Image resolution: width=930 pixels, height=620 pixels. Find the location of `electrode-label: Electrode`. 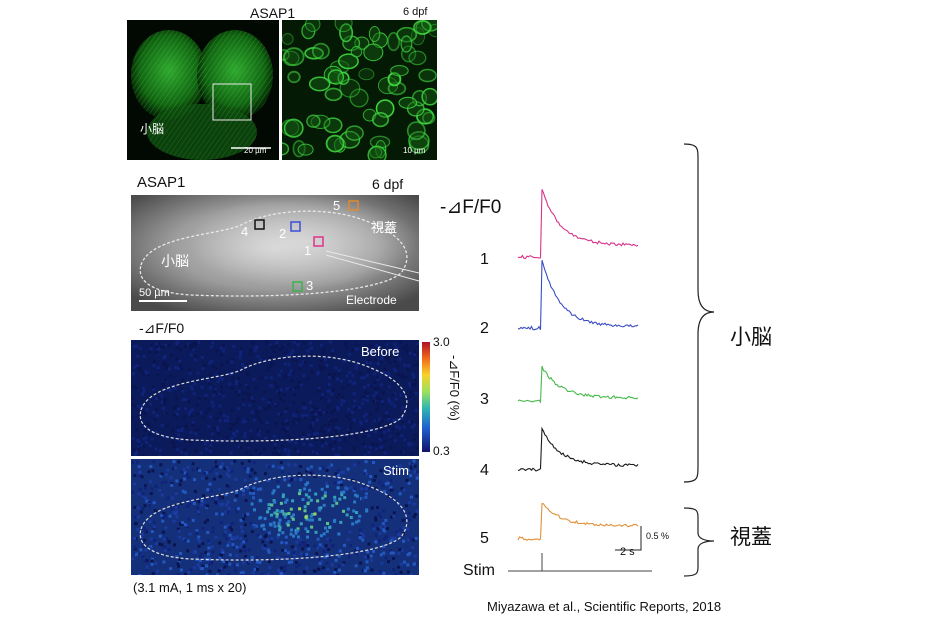

electrode-label: Electrode is located at coordinates (371, 300).